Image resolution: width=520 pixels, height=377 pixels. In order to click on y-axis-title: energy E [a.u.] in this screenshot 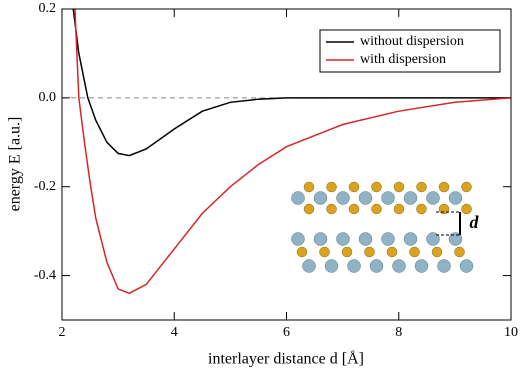, I will do `click(15, 164)`.